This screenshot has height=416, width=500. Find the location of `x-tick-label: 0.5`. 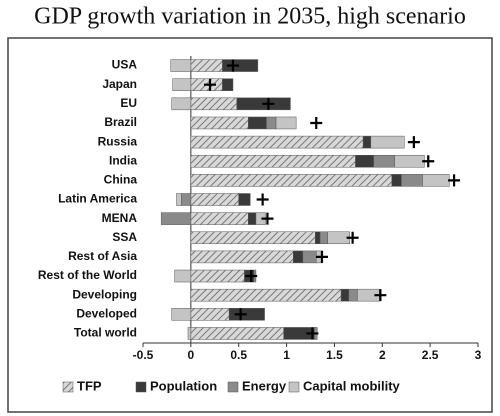

x-tick-label: 0.5 is located at coordinates (238, 355).